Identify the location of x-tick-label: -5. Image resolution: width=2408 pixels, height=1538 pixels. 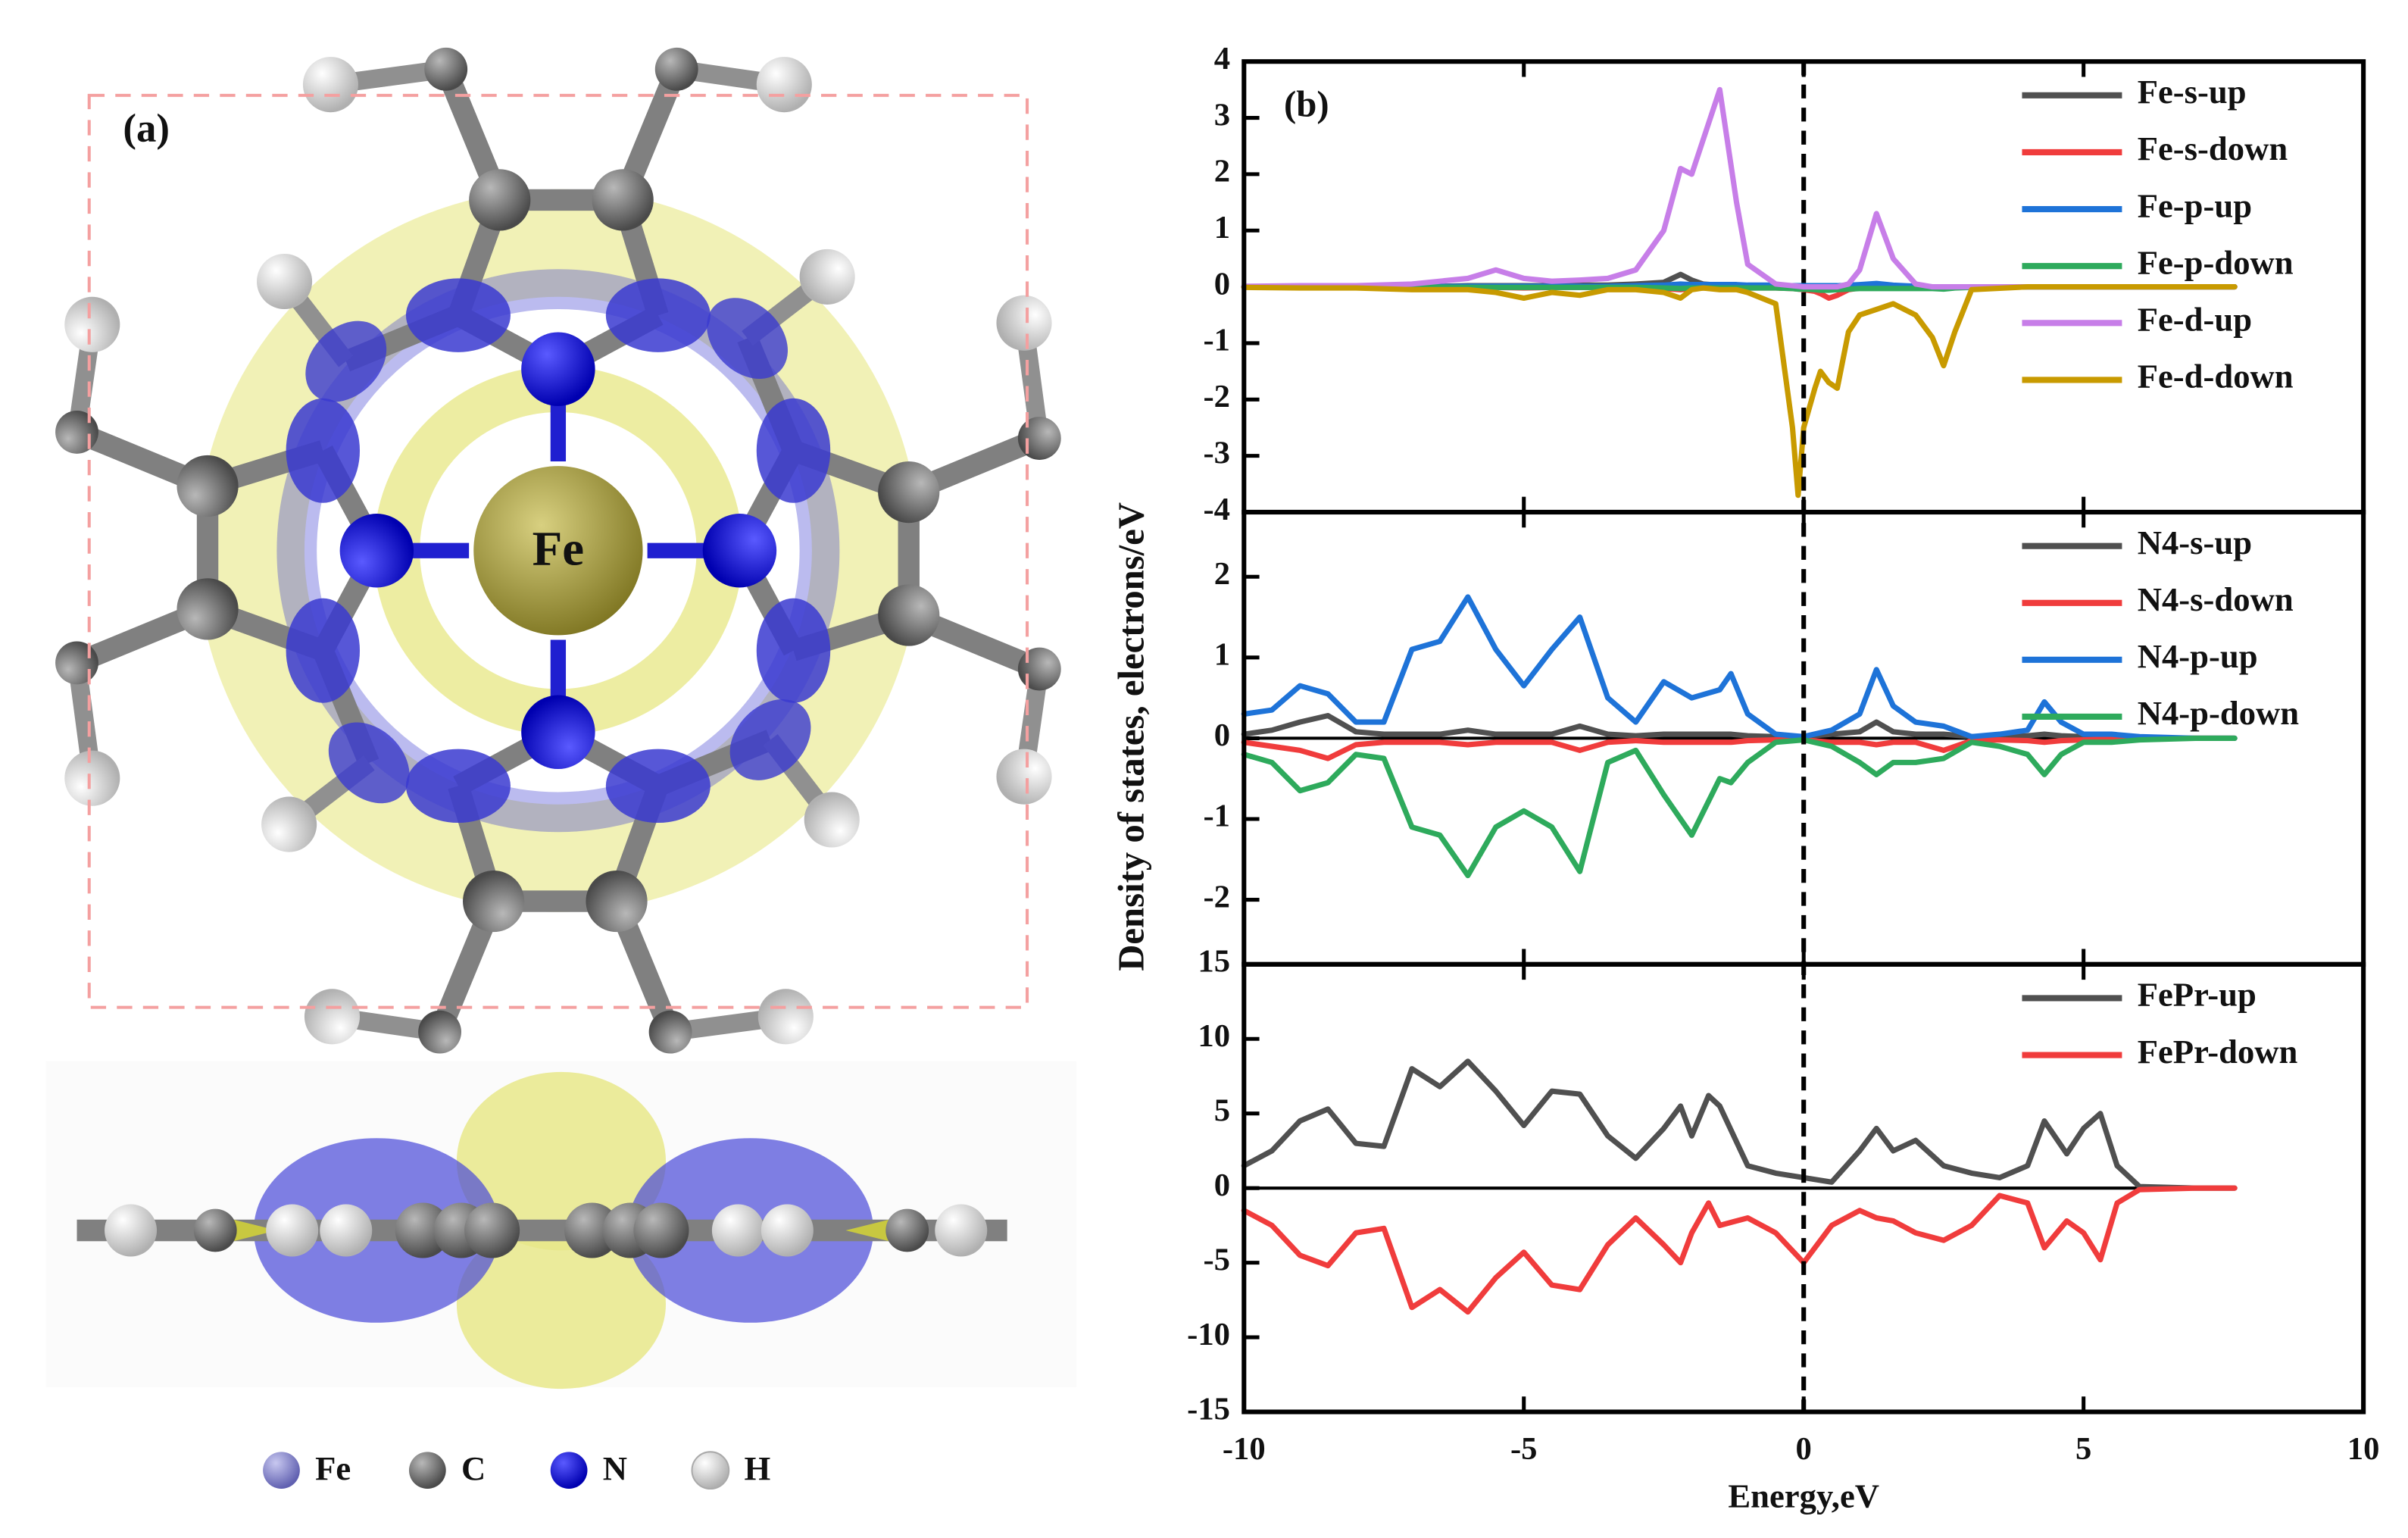
(1524, 1449).